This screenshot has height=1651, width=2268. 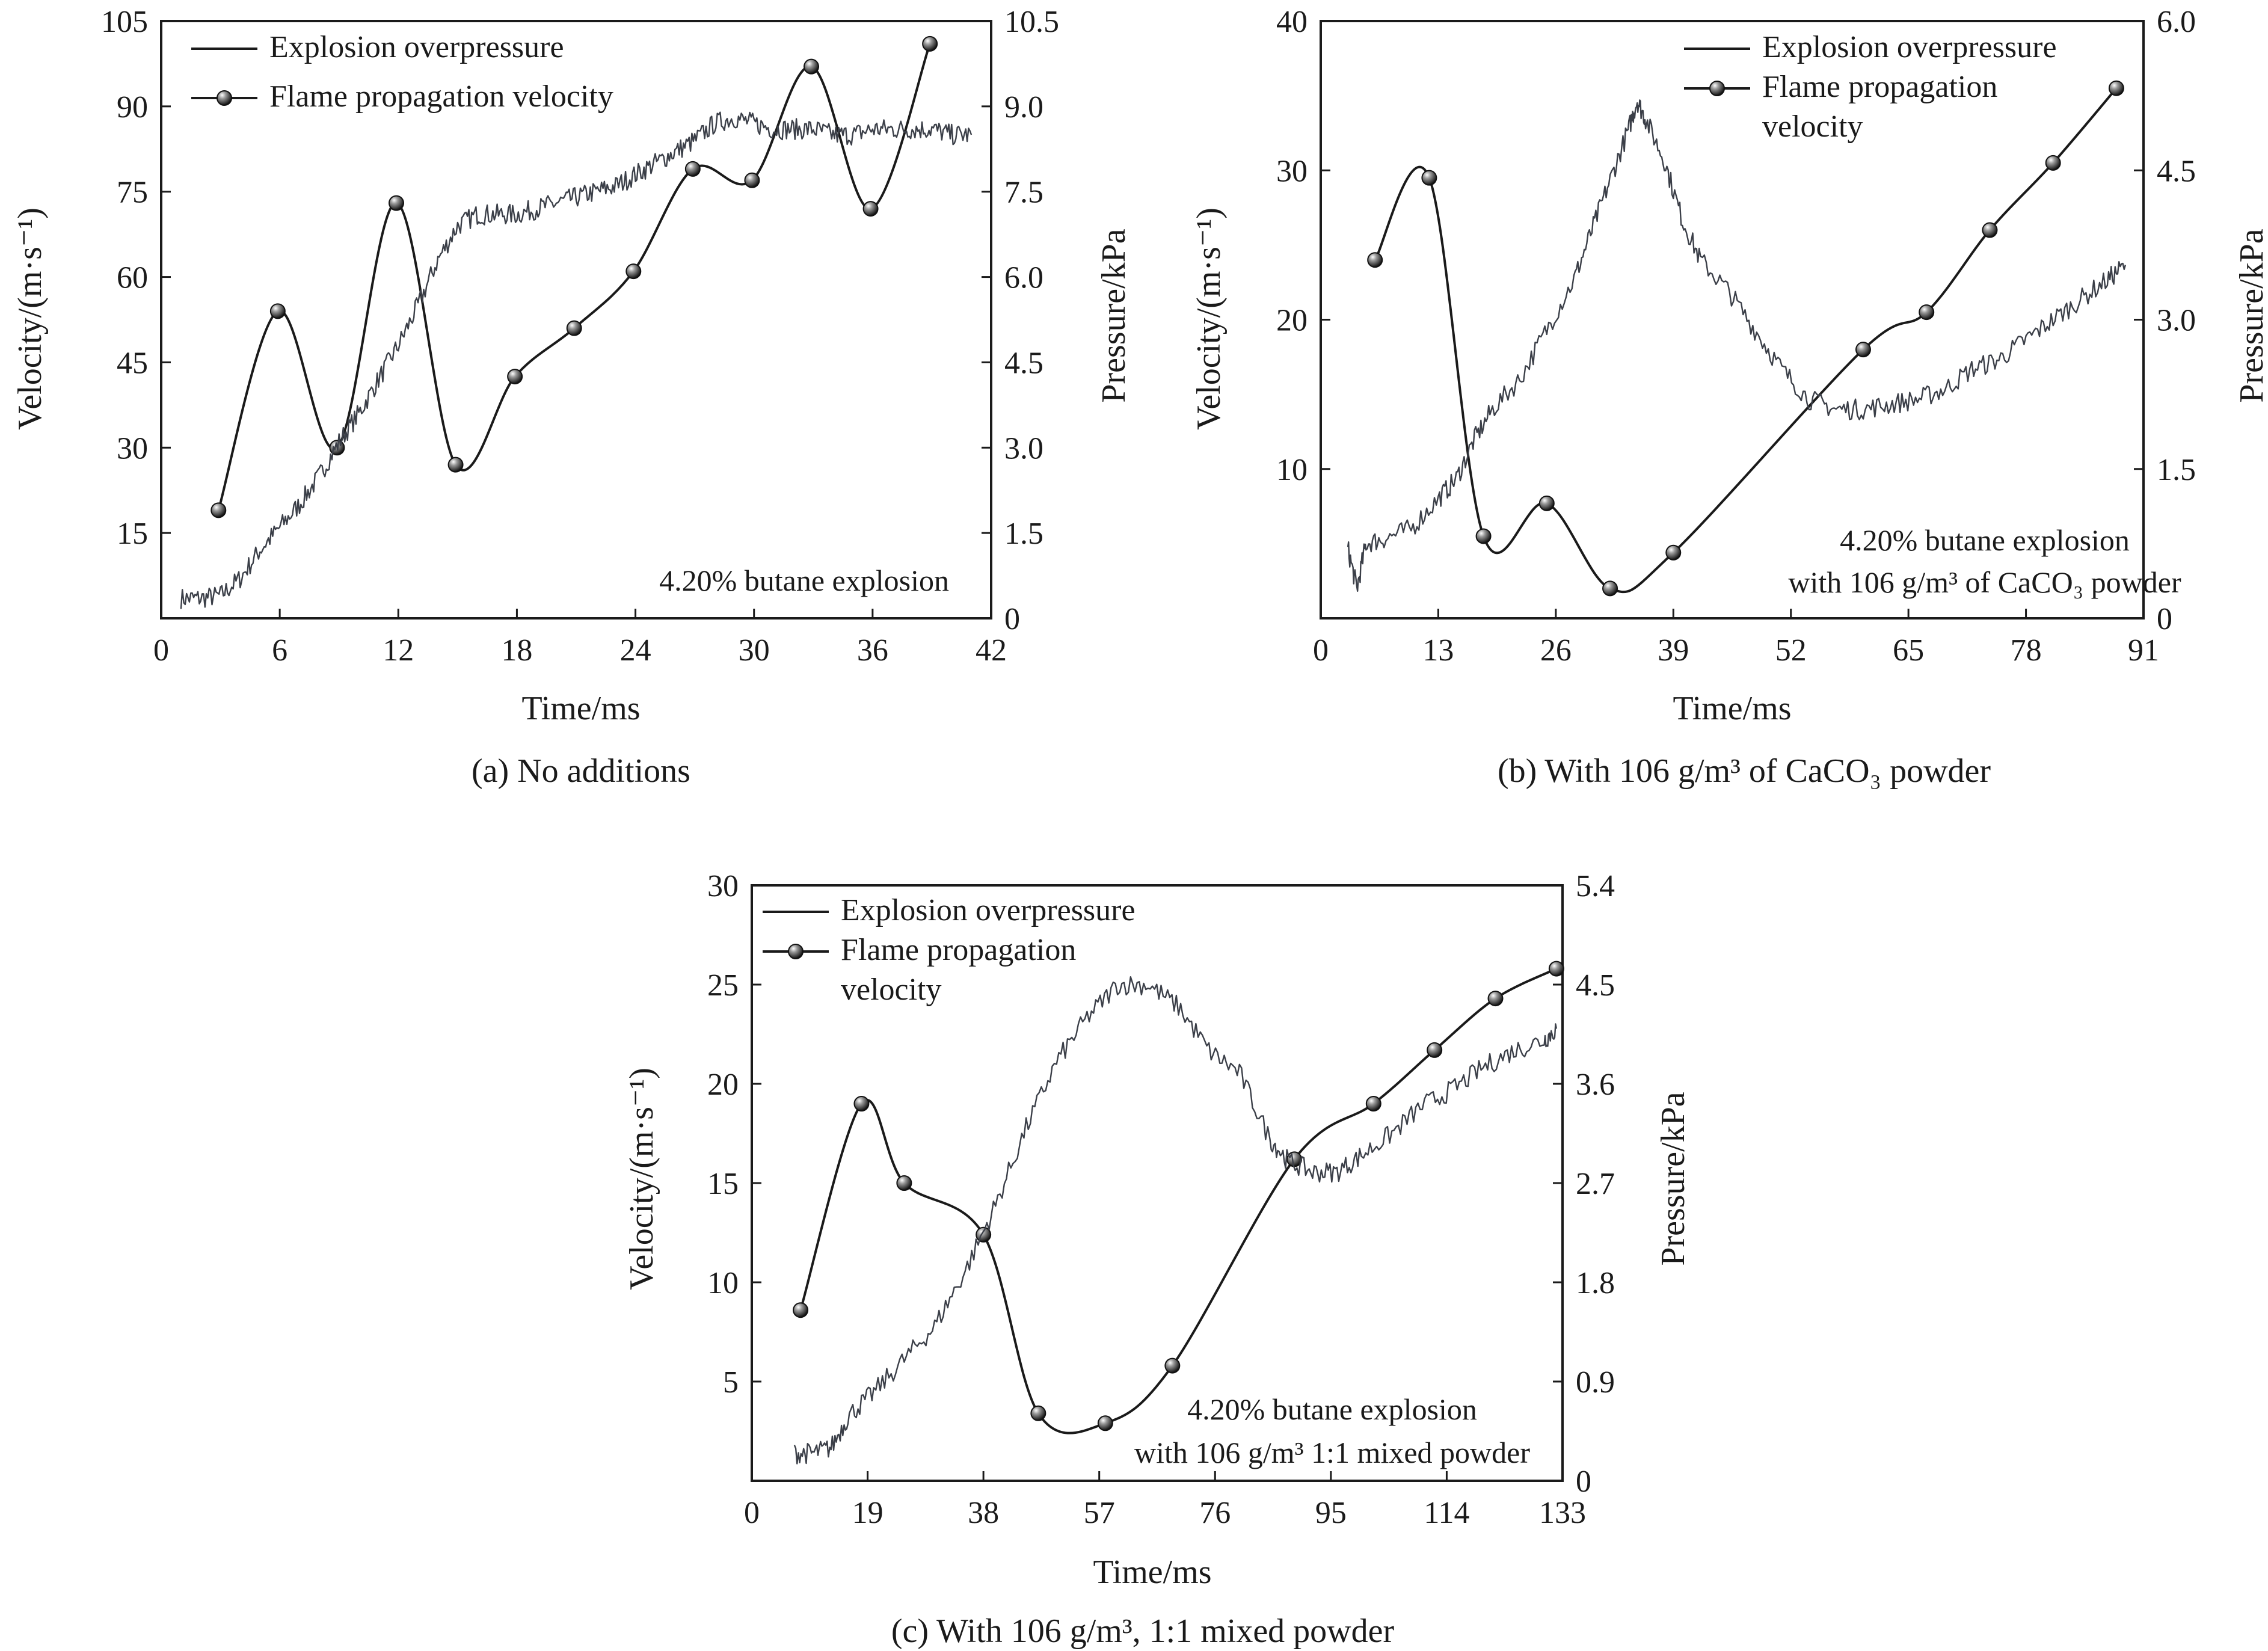 What do you see at coordinates (1909, 650) in the screenshot?
I see `x-tick-label: 65` at bounding box center [1909, 650].